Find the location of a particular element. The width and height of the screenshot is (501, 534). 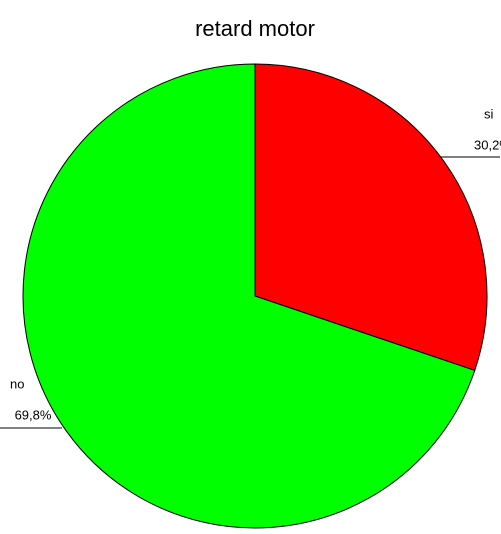

chart-title: retard motor is located at coordinates (255, 28).